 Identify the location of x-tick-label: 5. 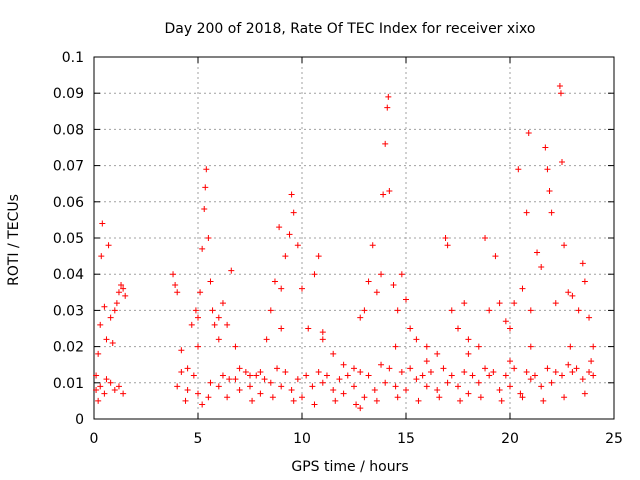
(198, 439).